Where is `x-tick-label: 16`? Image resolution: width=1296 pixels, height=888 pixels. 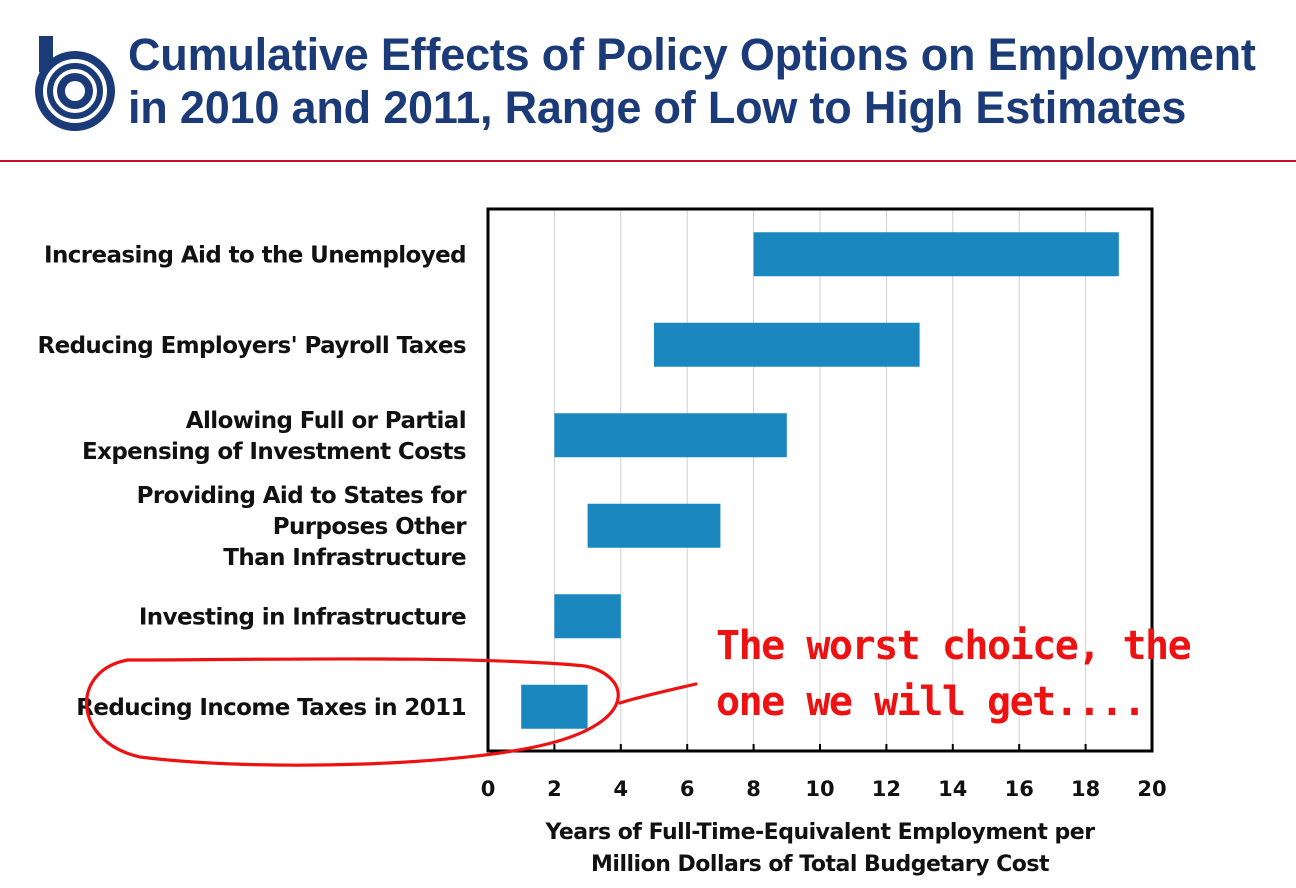
x-tick-label: 16 is located at coordinates (1019, 789).